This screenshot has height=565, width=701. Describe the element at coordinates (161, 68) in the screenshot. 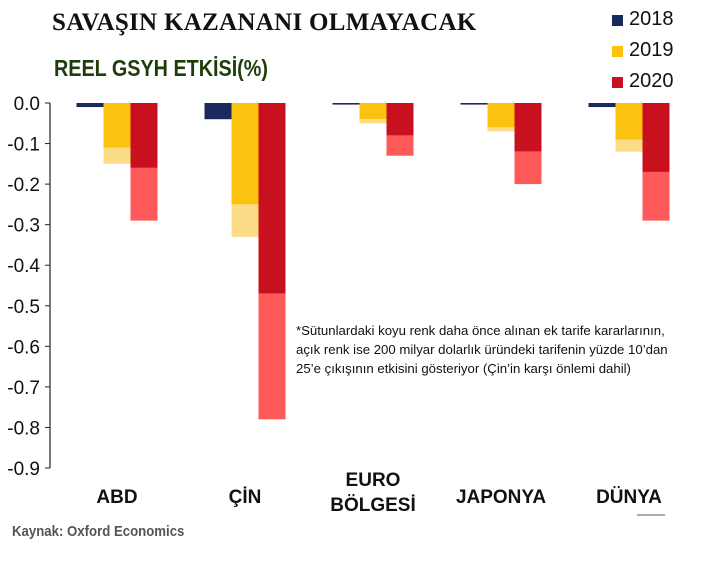

I see `chart-subtitle: REEL GSYH ETKİSİ(%)` at that location.